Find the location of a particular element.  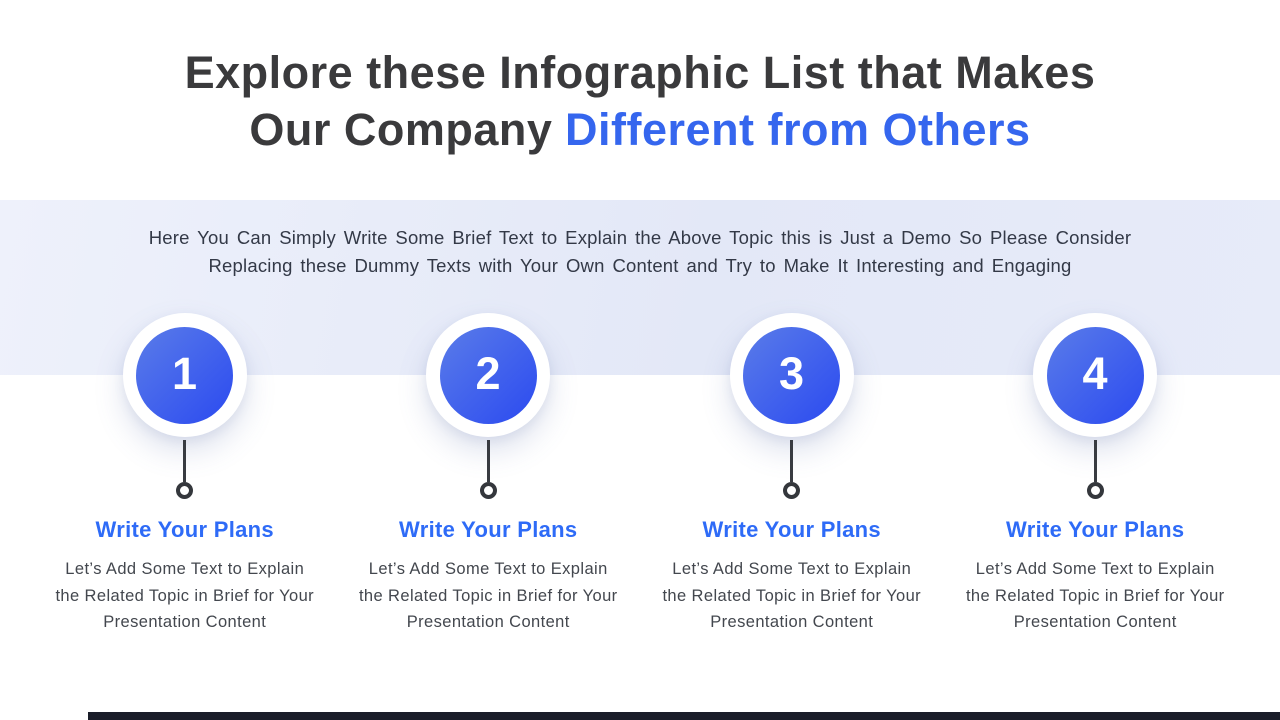

step-2-circle: 2 is located at coordinates (488, 375).